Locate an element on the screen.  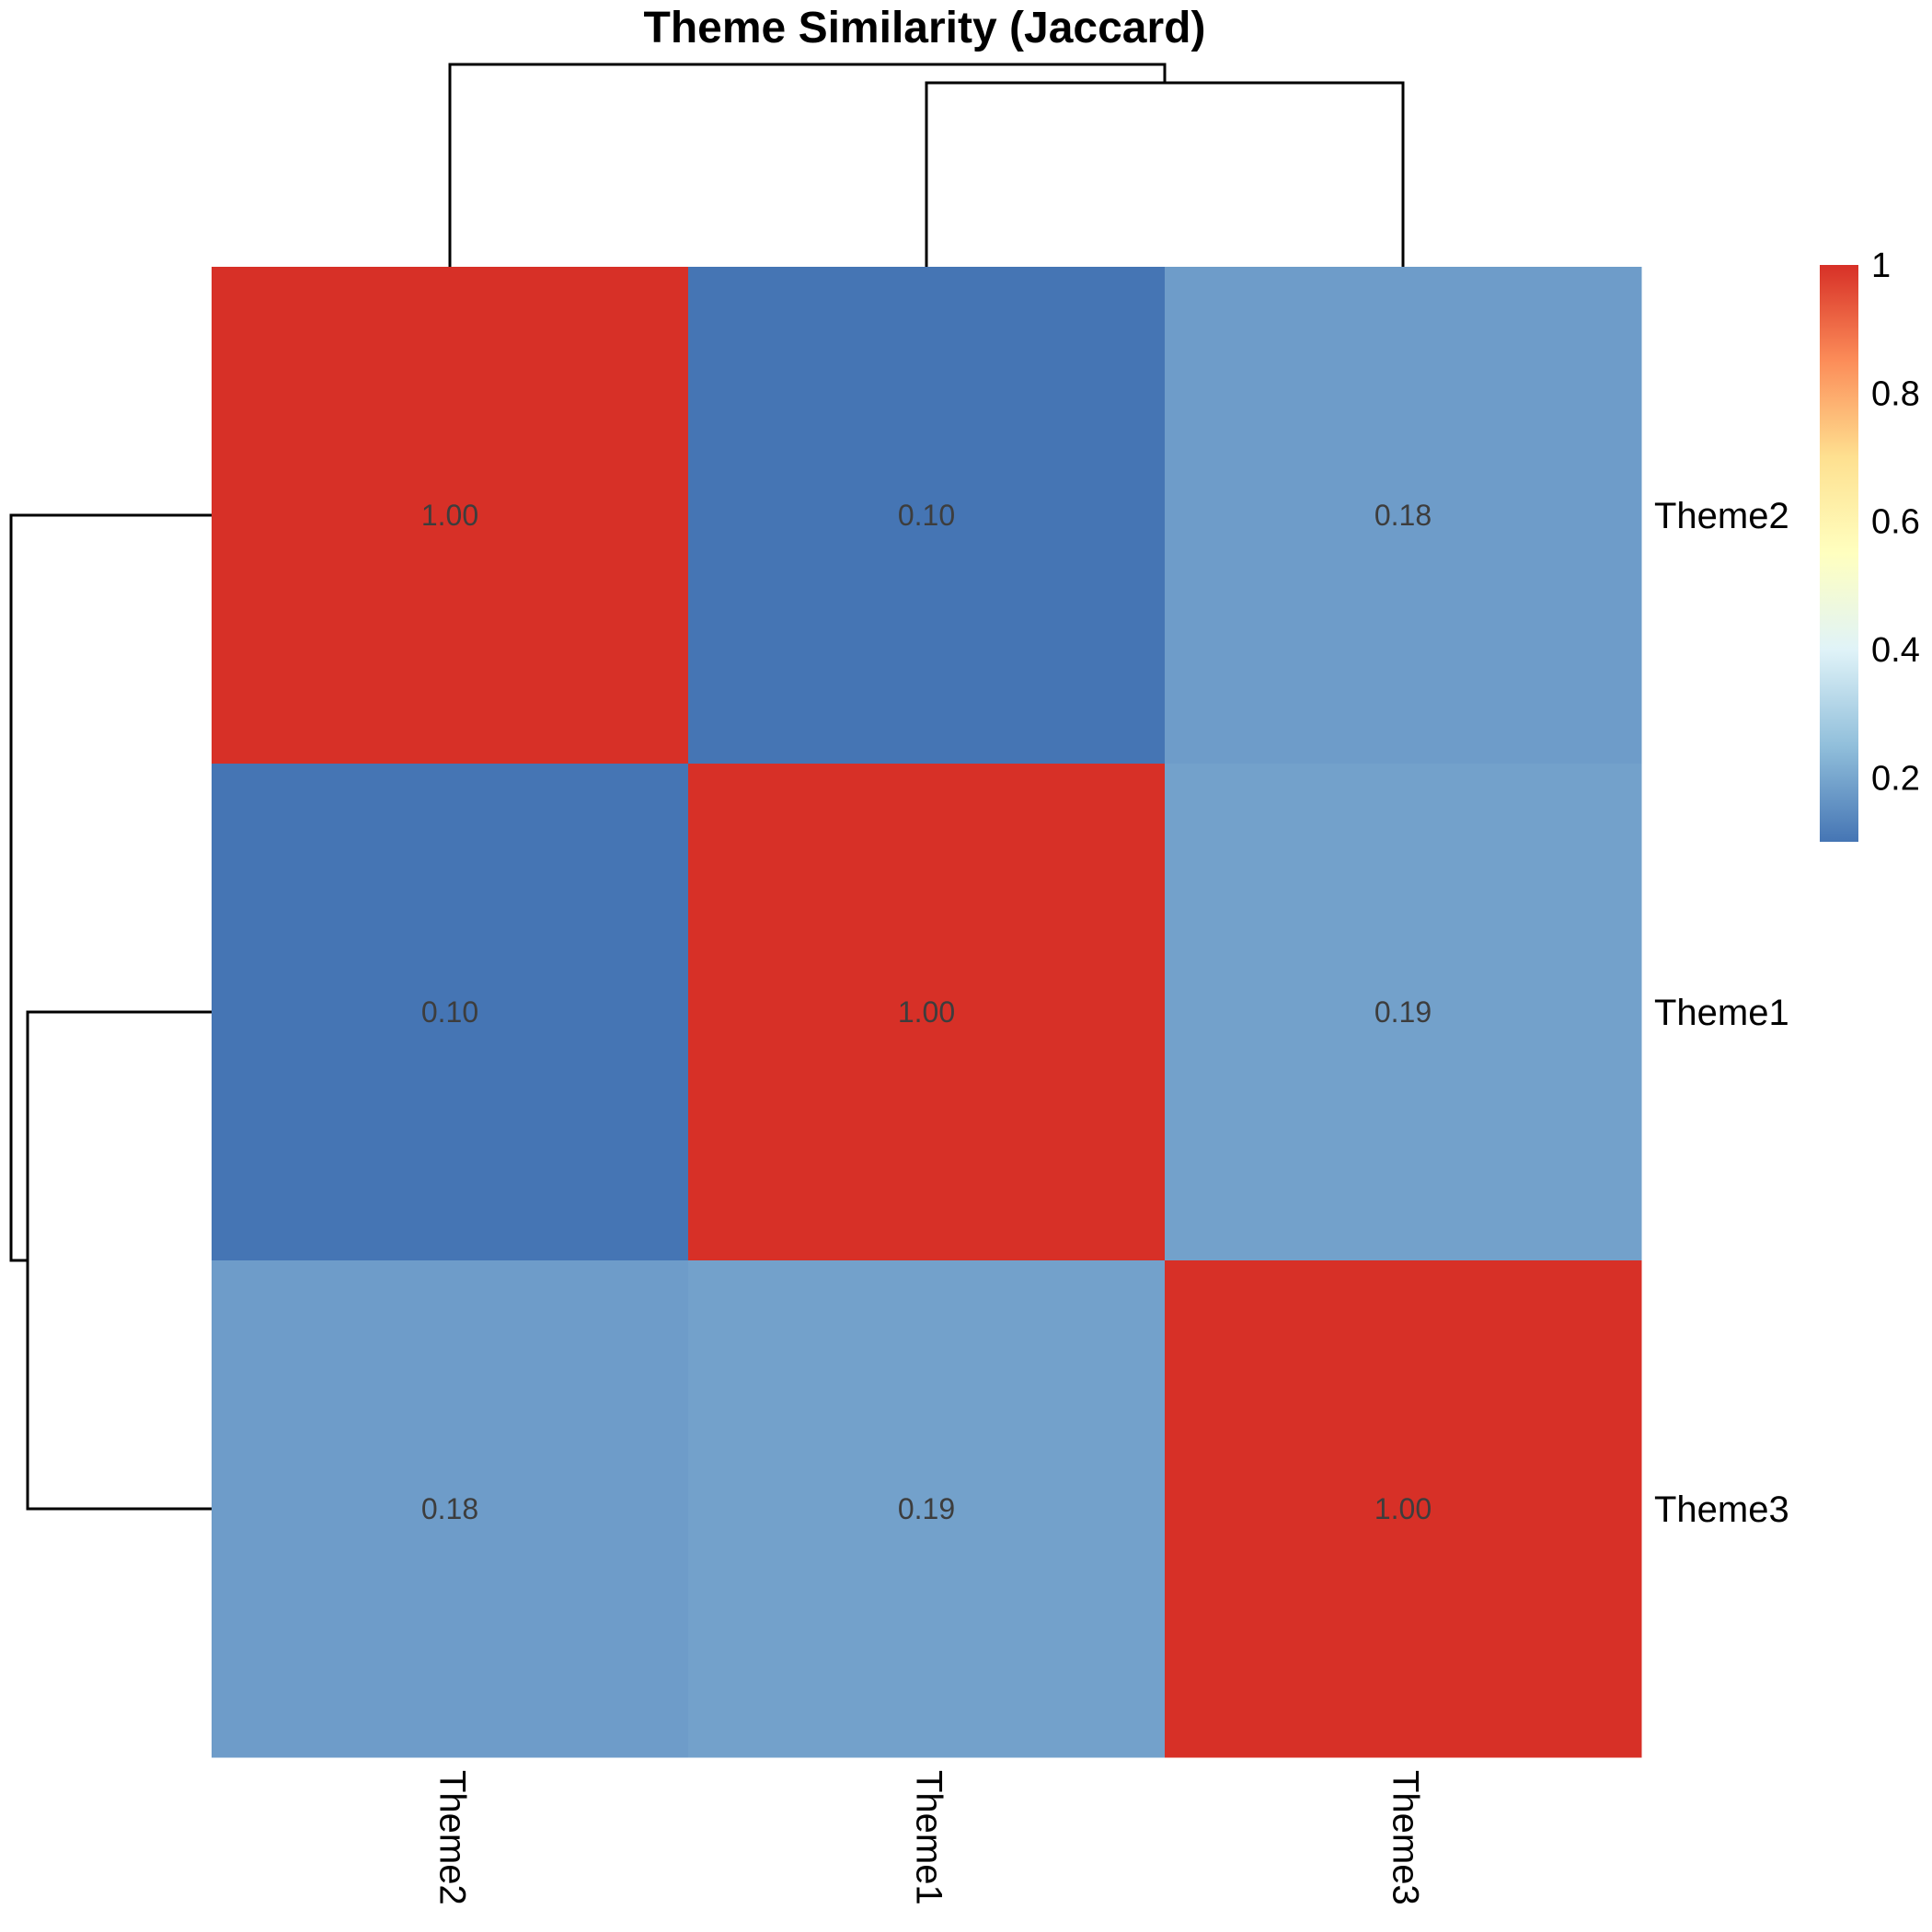
column-dendrogram is located at coordinates (926, 165).